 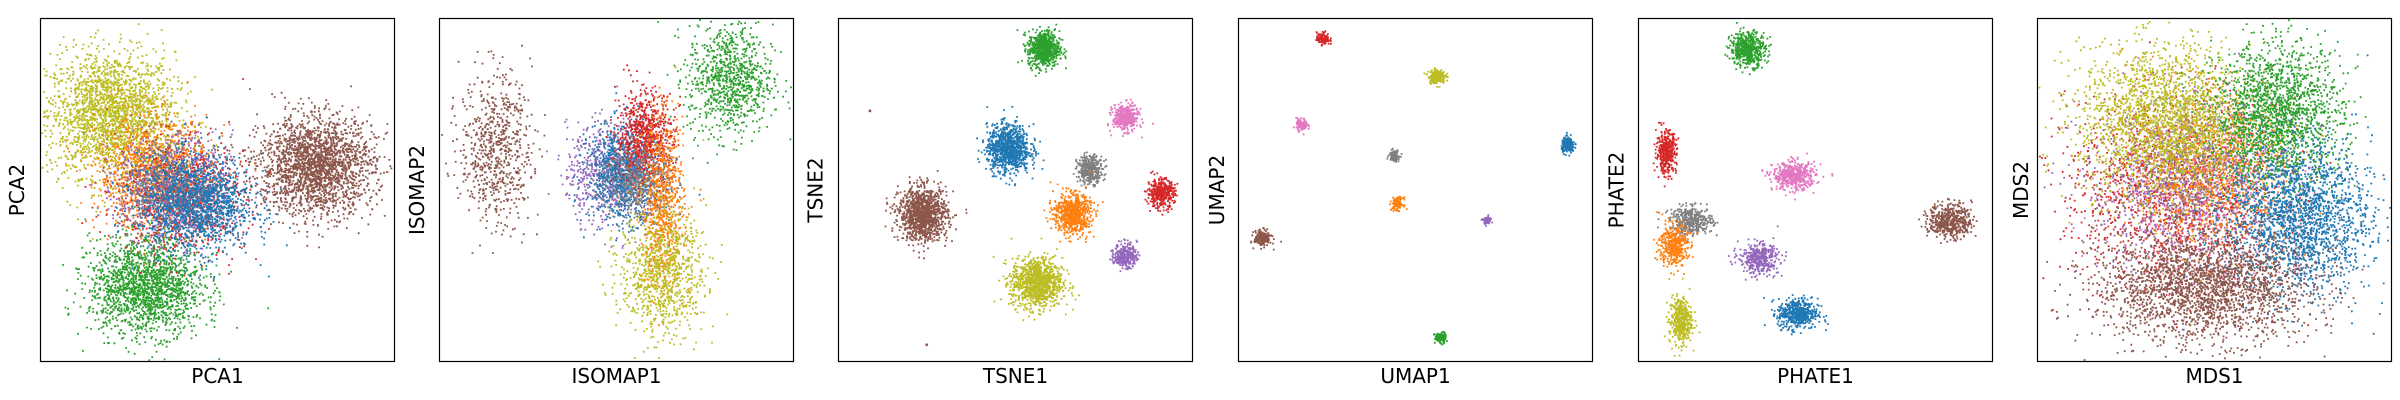 I want to click on scatter-umap, so click(x=1415, y=190).